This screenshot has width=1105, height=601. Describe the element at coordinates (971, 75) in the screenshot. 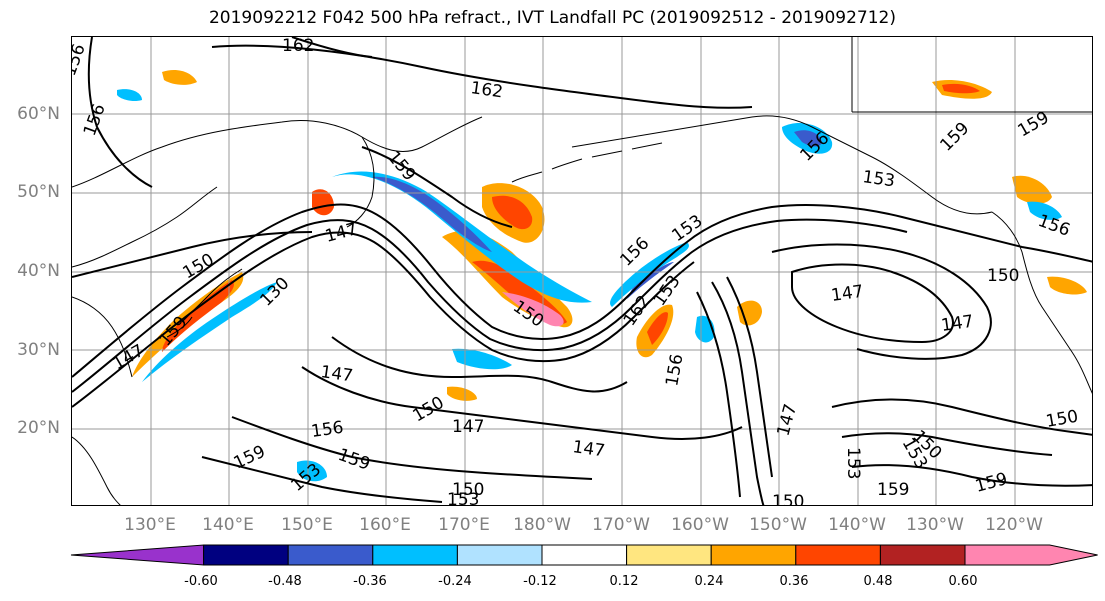

I see `canada-border` at that location.